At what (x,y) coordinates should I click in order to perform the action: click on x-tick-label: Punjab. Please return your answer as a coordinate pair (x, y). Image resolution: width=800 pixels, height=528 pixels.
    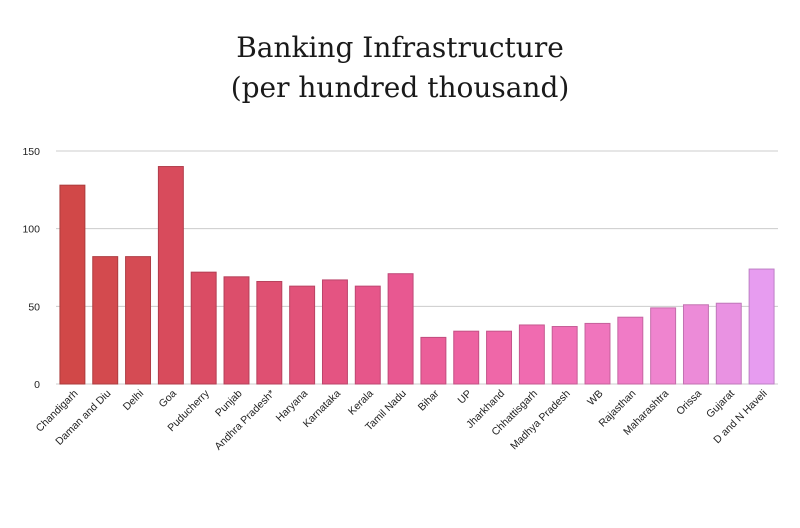
    Looking at the image, I should click on (229, 404).